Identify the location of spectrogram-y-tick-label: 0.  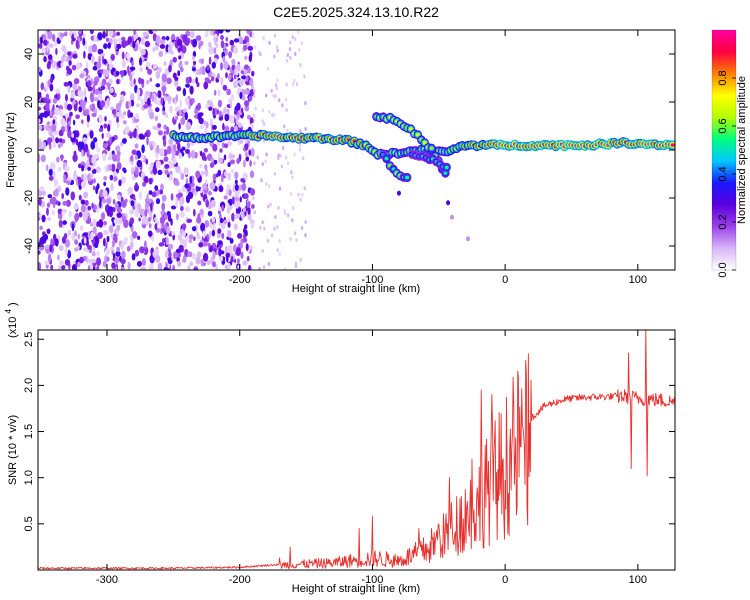
(29, 150).